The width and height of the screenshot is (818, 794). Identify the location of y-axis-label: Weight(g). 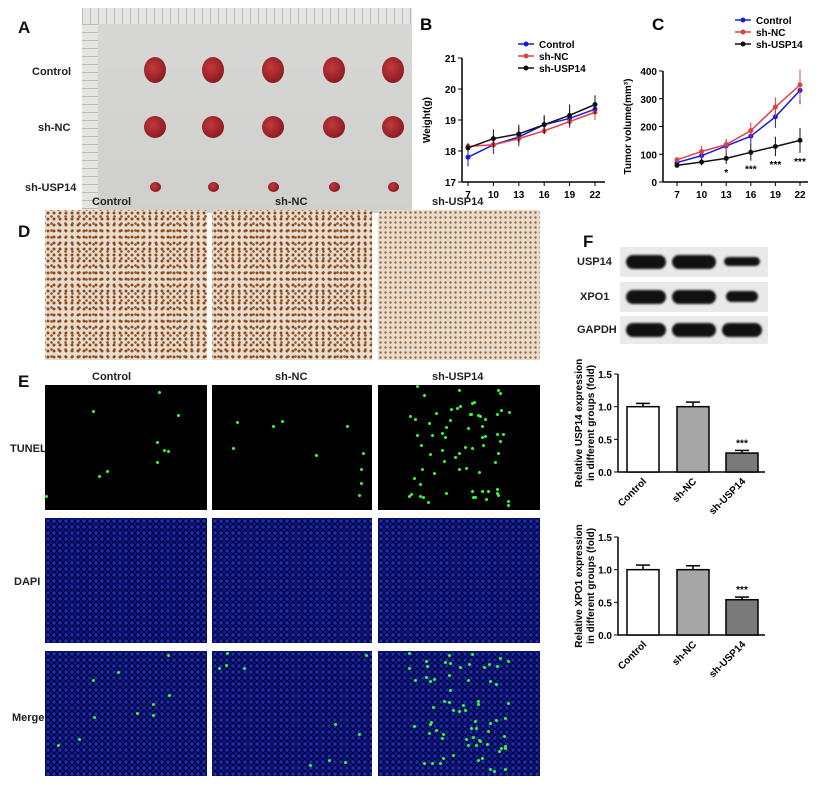
(427, 120).